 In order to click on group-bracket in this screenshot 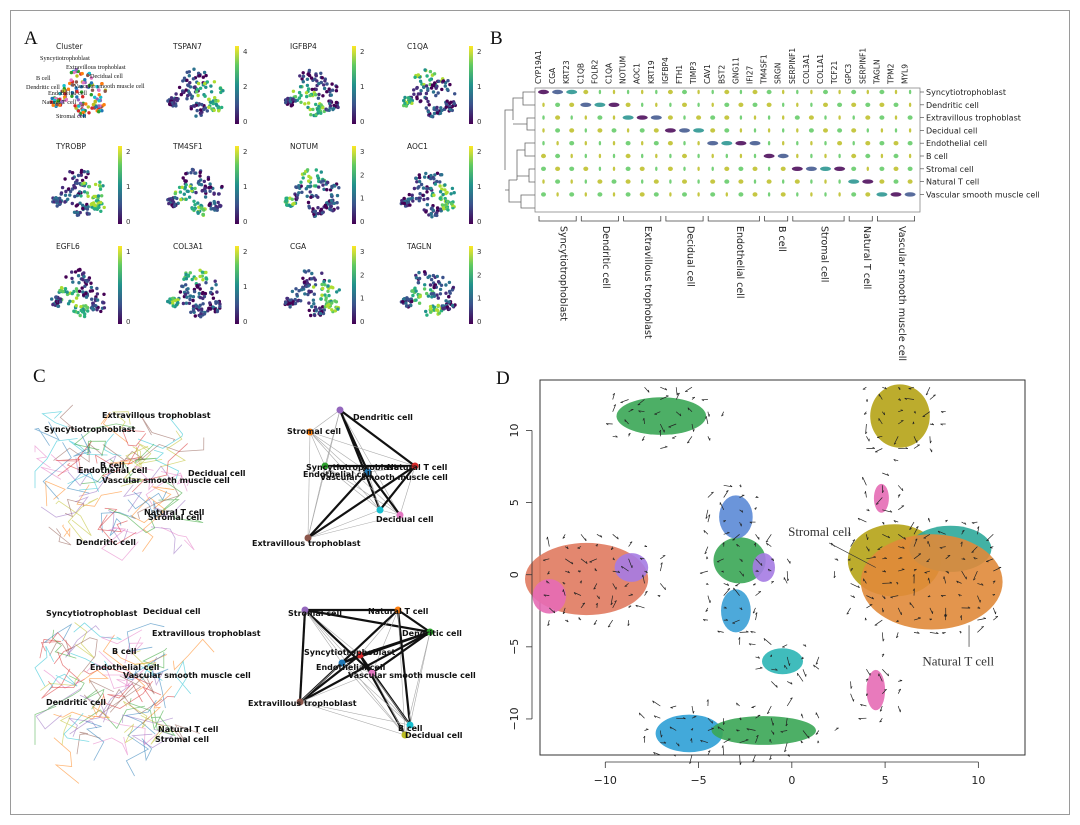, I will do `click(684, 219)`.